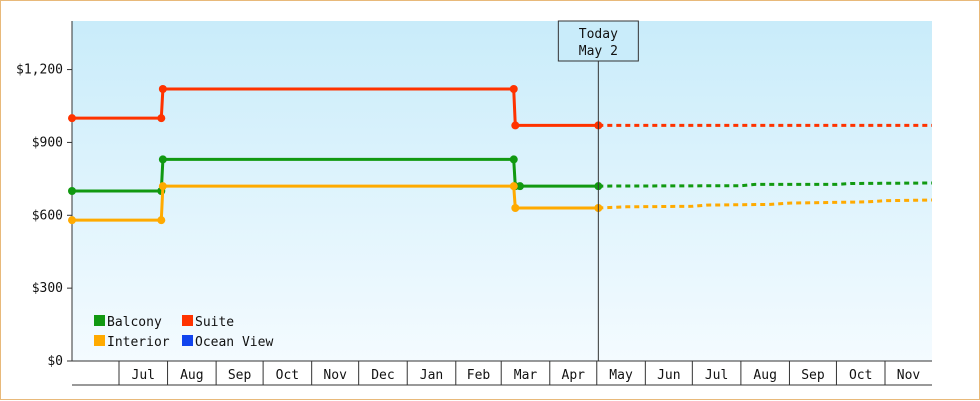 This screenshot has height=401, width=980. What do you see at coordinates (214, 322) in the screenshot?
I see `legend-label: Suite` at bounding box center [214, 322].